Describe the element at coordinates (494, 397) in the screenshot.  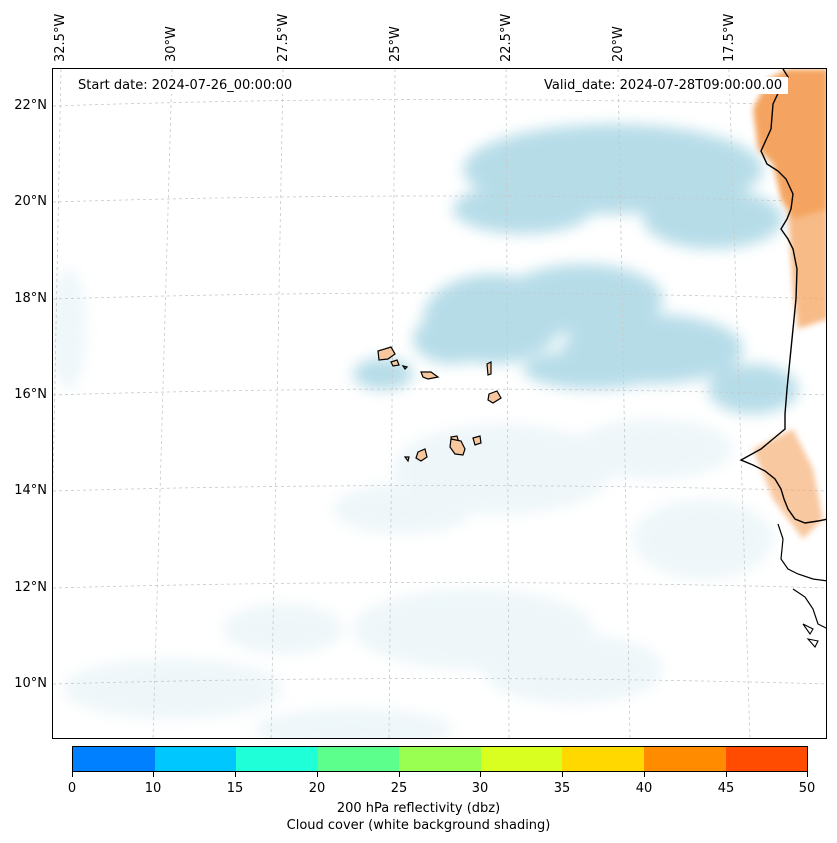
I see `island-boa-vista` at that location.